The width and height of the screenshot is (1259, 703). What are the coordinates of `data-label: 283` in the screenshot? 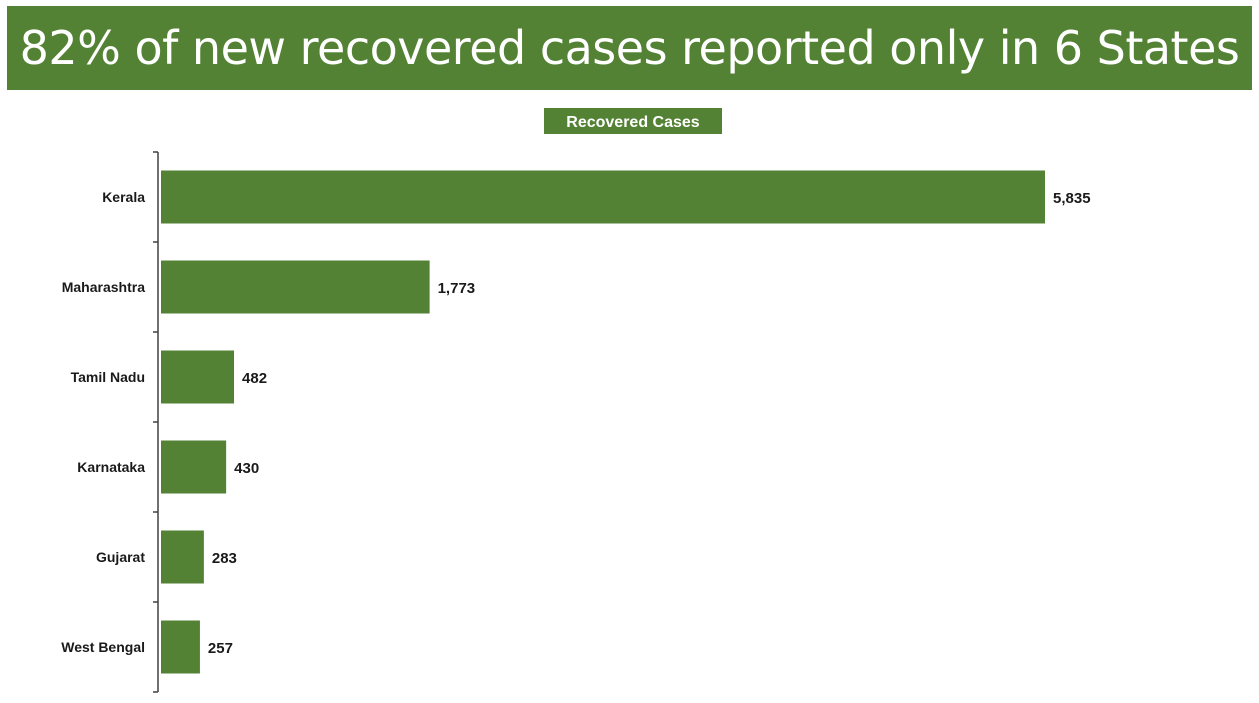 It's located at (224, 558).